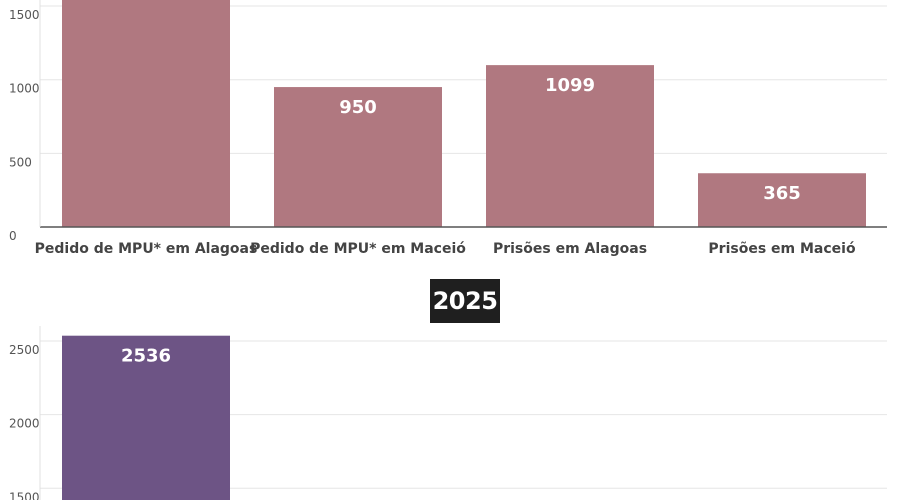  I want to click on bar-value-label: 950, so click(358, 107).